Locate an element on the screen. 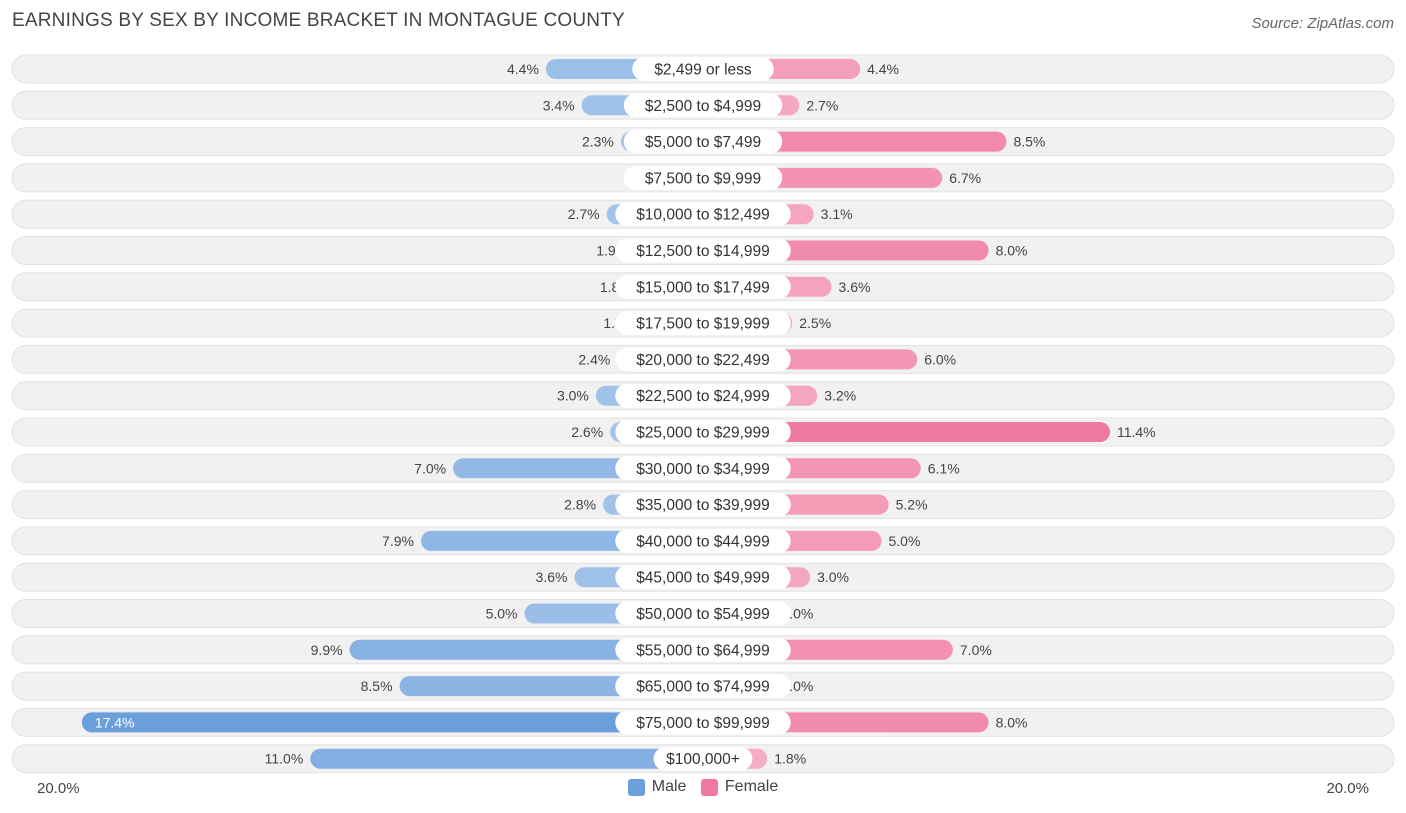  value-label-male: 7.0% is located at coordinates (430, 468).